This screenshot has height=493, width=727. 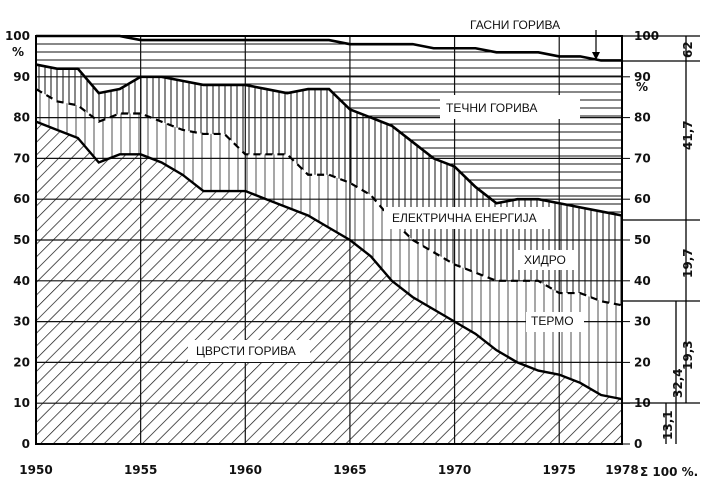 What do you see at coordinates (638, 444) in the screenshot?
I see `right-tick-label: 0` at bounding box center [638, 444].